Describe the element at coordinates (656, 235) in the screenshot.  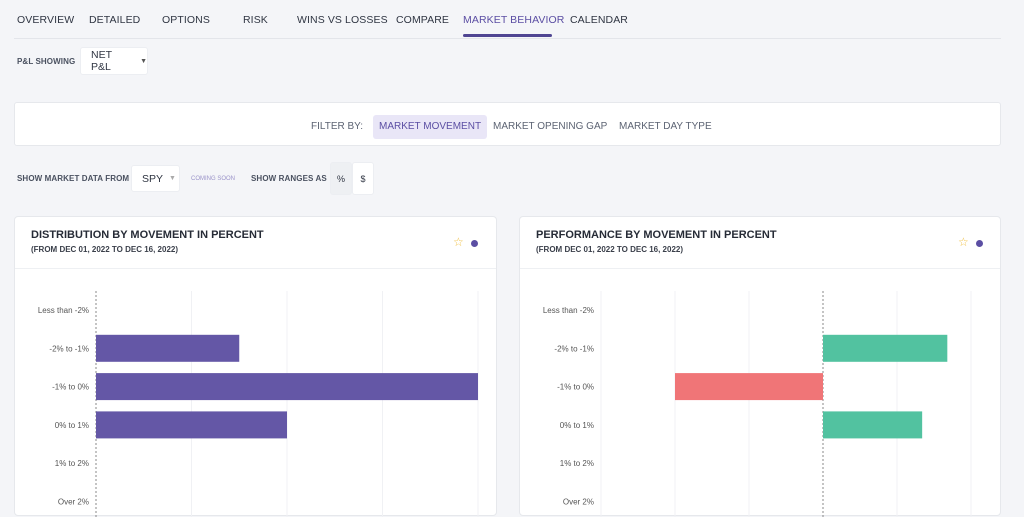
I see `chart-title: PERFORMANCE BY MOVEMENT IN PERCENT` at that location.